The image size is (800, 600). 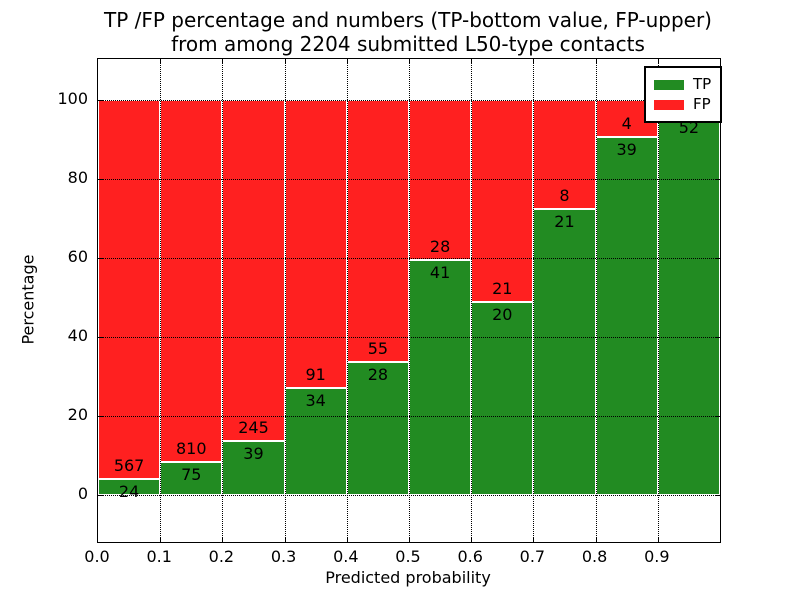 I want to click on tp-count-label: 41, so click(x=440, y=273).